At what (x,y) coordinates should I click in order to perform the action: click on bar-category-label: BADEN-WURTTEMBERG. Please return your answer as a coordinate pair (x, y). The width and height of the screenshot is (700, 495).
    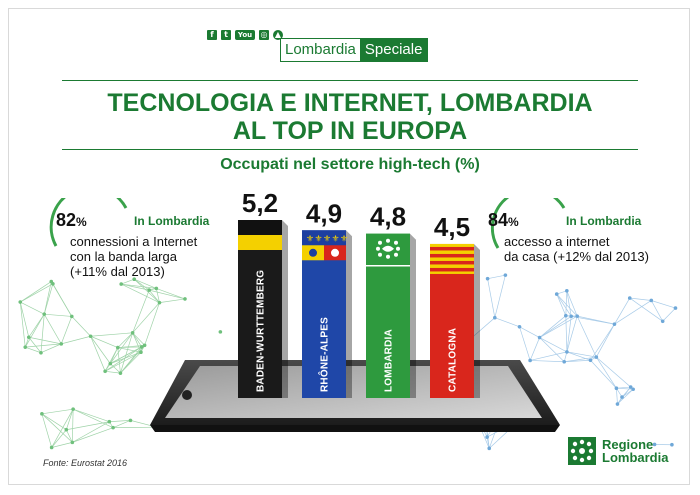
    Looking at the image, I should click on (261, 331).